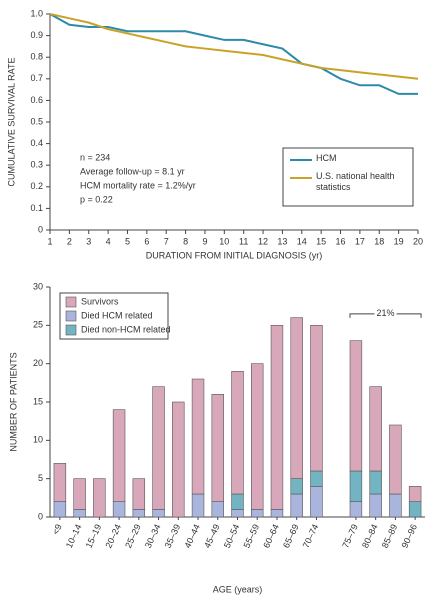 Image resolution: width=432 pixels, height=605 pixels. Describe the element at coordinates (117, 315) in the screenshot. I see `legend-label: Died HCM related` at that location.